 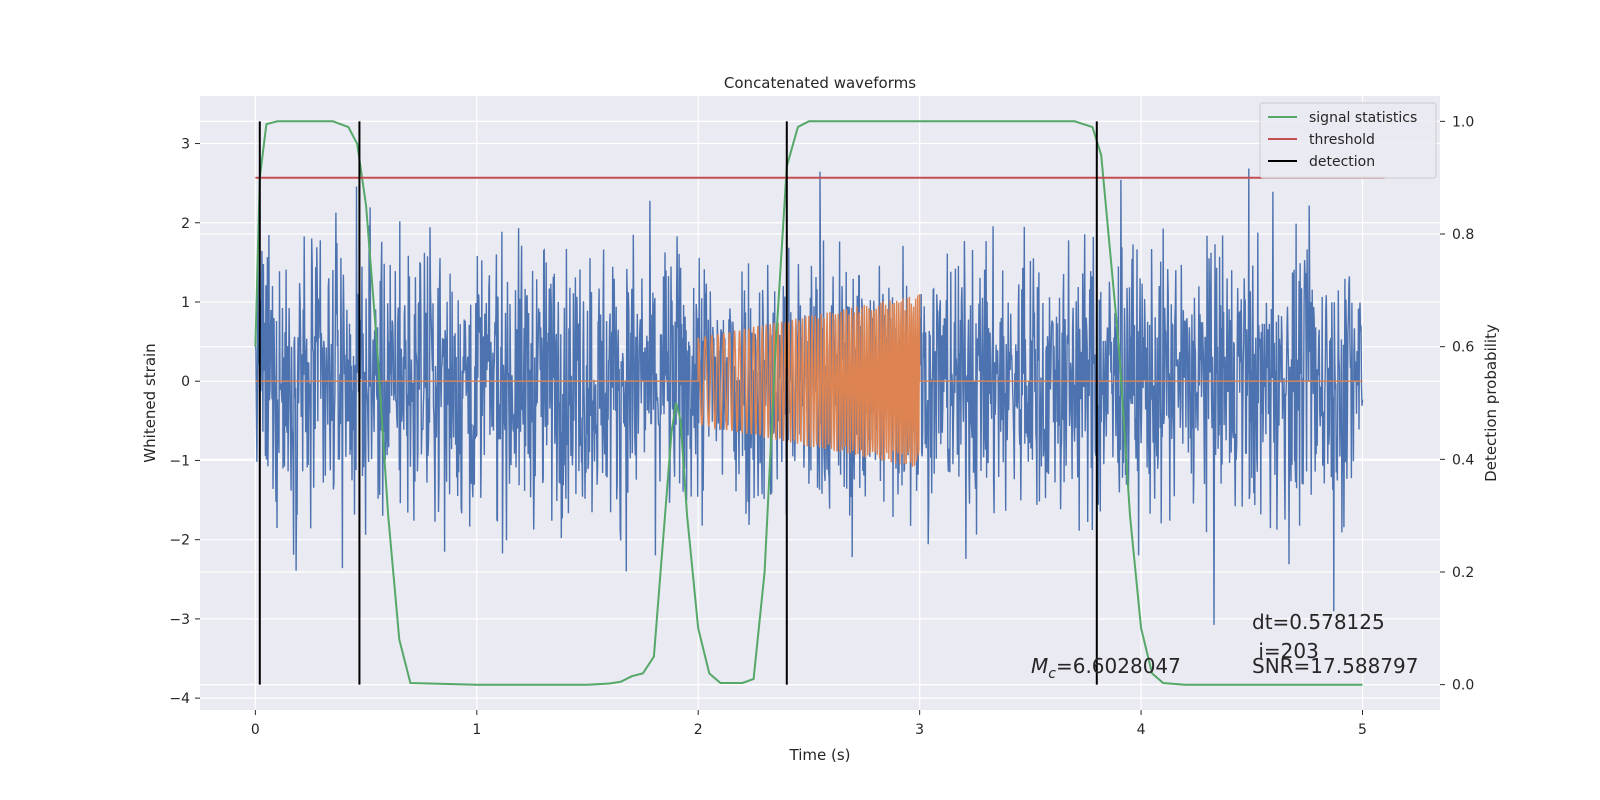 I want to click on annotation-index: i=203, so click(x=1285, y=651).